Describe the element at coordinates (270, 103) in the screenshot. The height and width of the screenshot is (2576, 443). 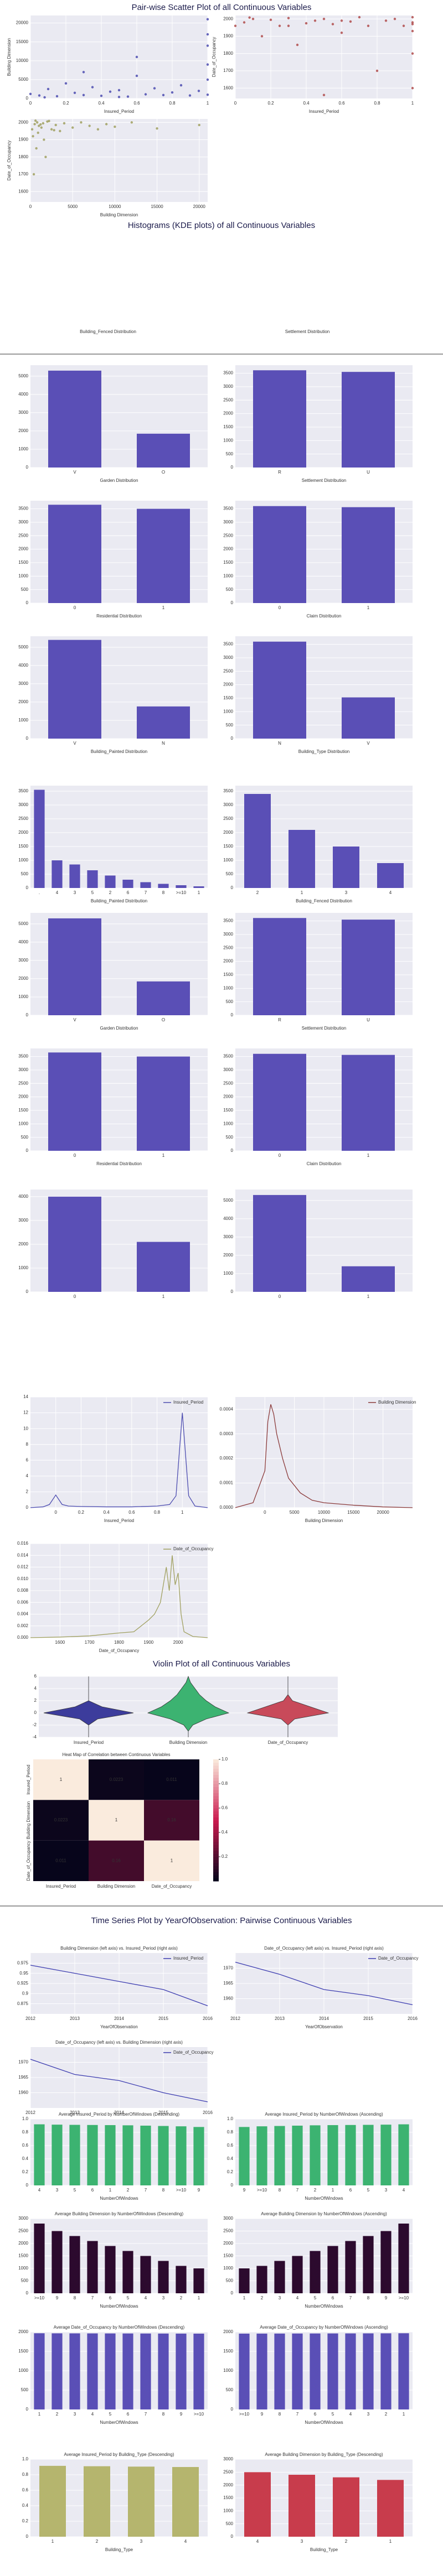
I see `x-tick-label: 0.2` at that location.